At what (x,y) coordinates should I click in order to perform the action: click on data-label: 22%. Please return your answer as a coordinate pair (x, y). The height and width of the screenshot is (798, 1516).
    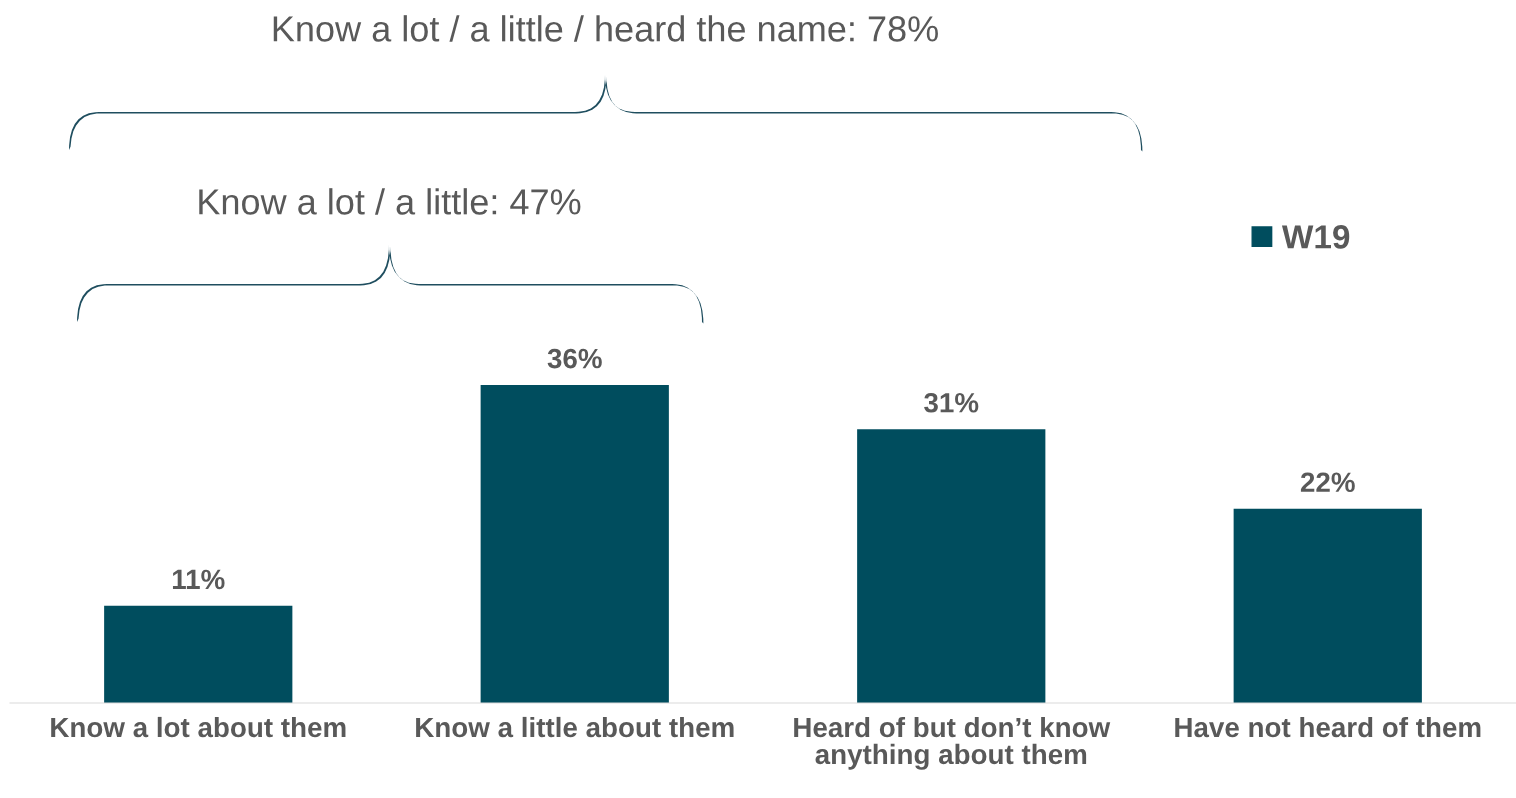
    Looking at the image, I should click on (1327, 482).